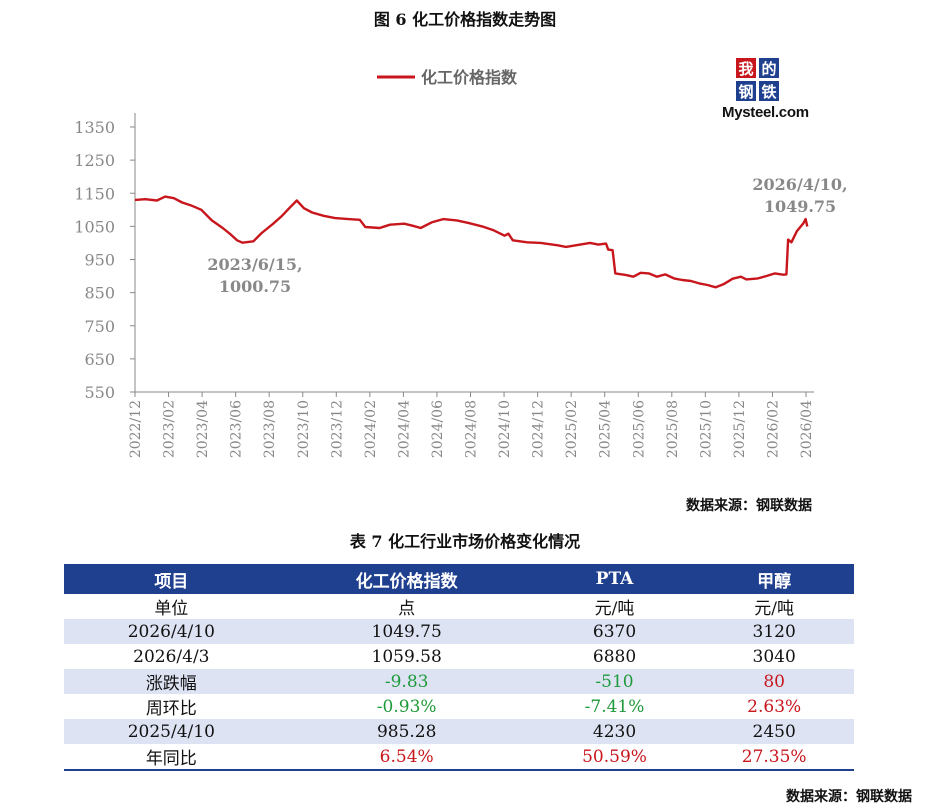  What do you see at coordinates (406, 681) in the screenshot?
I see `table-cell: -9.83` at bounding box center [406, 681].